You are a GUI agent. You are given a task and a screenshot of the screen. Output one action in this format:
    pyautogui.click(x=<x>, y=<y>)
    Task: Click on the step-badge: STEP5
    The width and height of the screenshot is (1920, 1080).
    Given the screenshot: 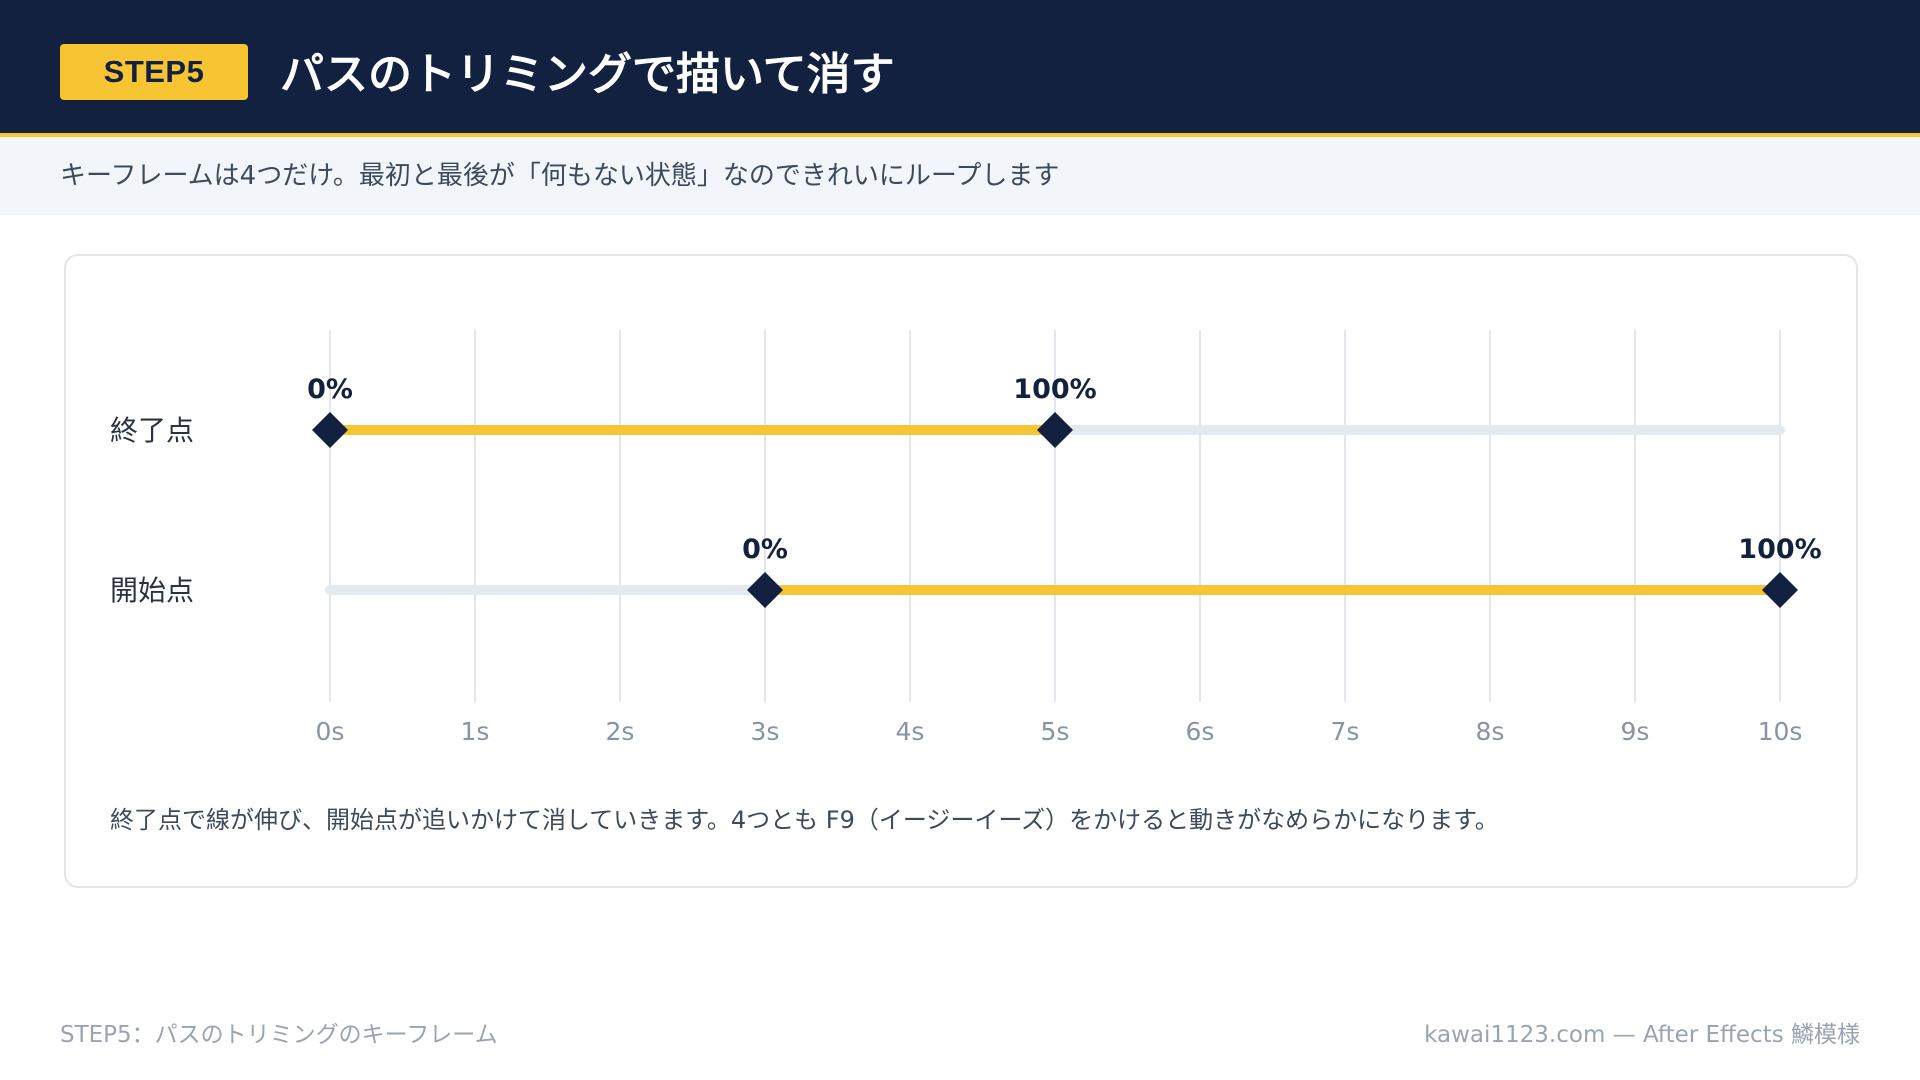 What is the action you would take?
    pyautogui.click(x=154, y=72)
    